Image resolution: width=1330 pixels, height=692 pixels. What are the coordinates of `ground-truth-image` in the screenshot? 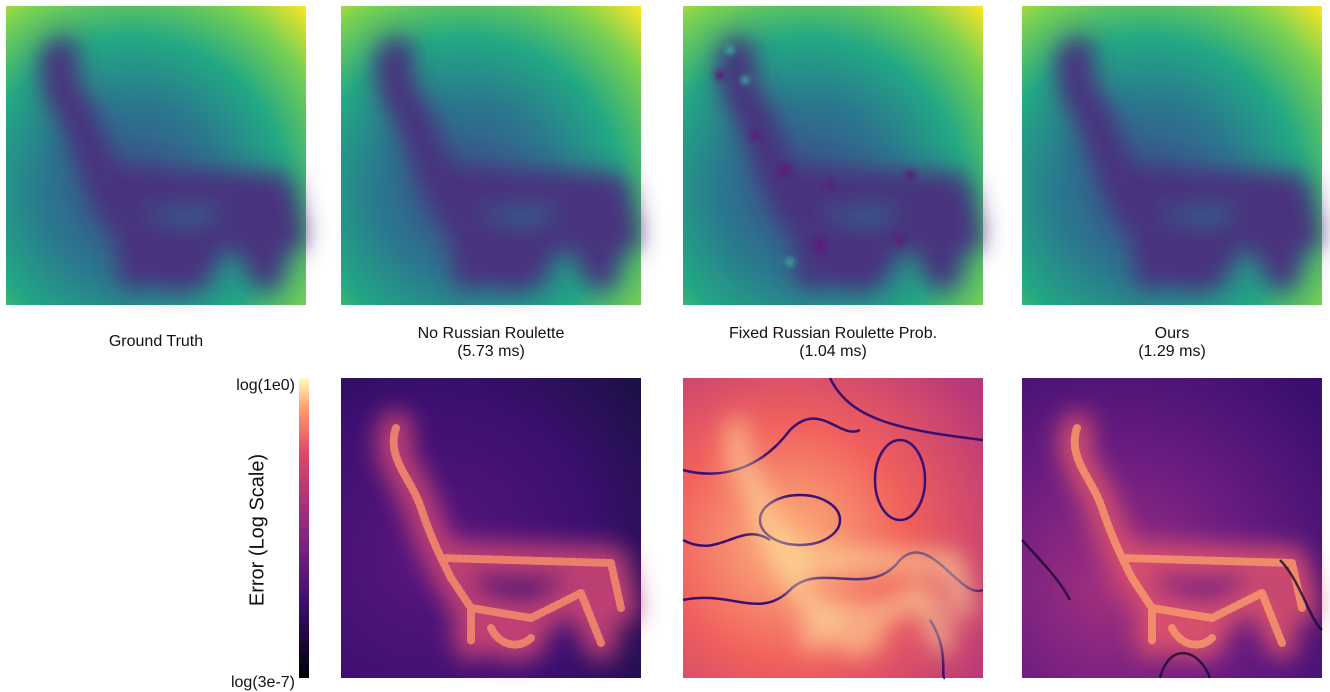 It's located at (156, 155).